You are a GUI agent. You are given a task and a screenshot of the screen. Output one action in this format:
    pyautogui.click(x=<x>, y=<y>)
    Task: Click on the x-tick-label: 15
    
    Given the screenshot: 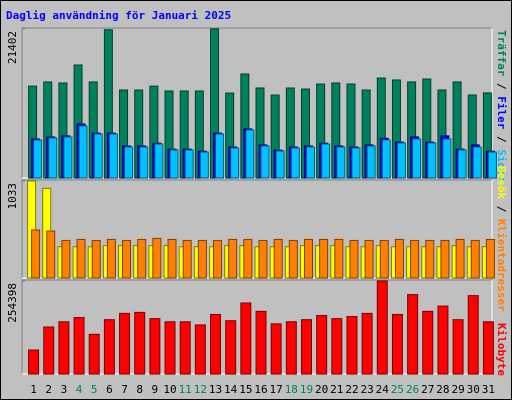 What is the action you would take?
    pyautogui.click(x=245, y=389)
    